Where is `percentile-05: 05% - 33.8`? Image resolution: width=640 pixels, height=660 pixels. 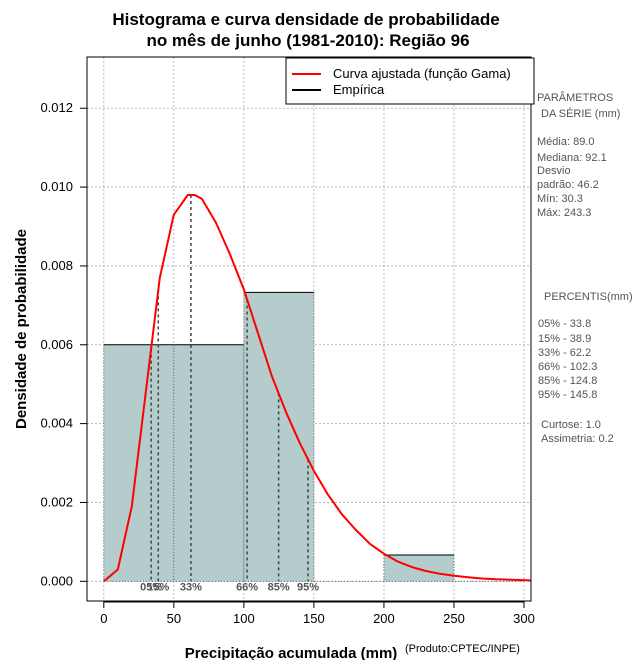
percentile-05: 05% - 33.8 is located at coordinates (564, 324).